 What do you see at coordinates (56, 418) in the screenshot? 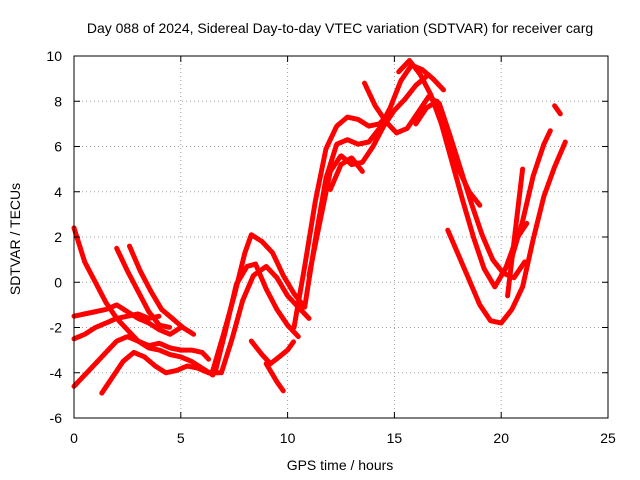
I see `y-tick-label--6: -6` at bounding box center [56, 418].